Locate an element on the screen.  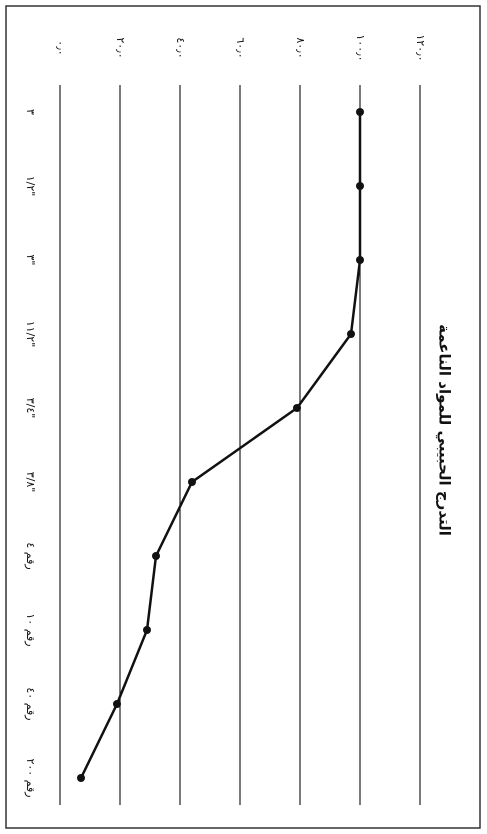
x-tick-label: رقم ٤ is located at coordinates (30, 555).